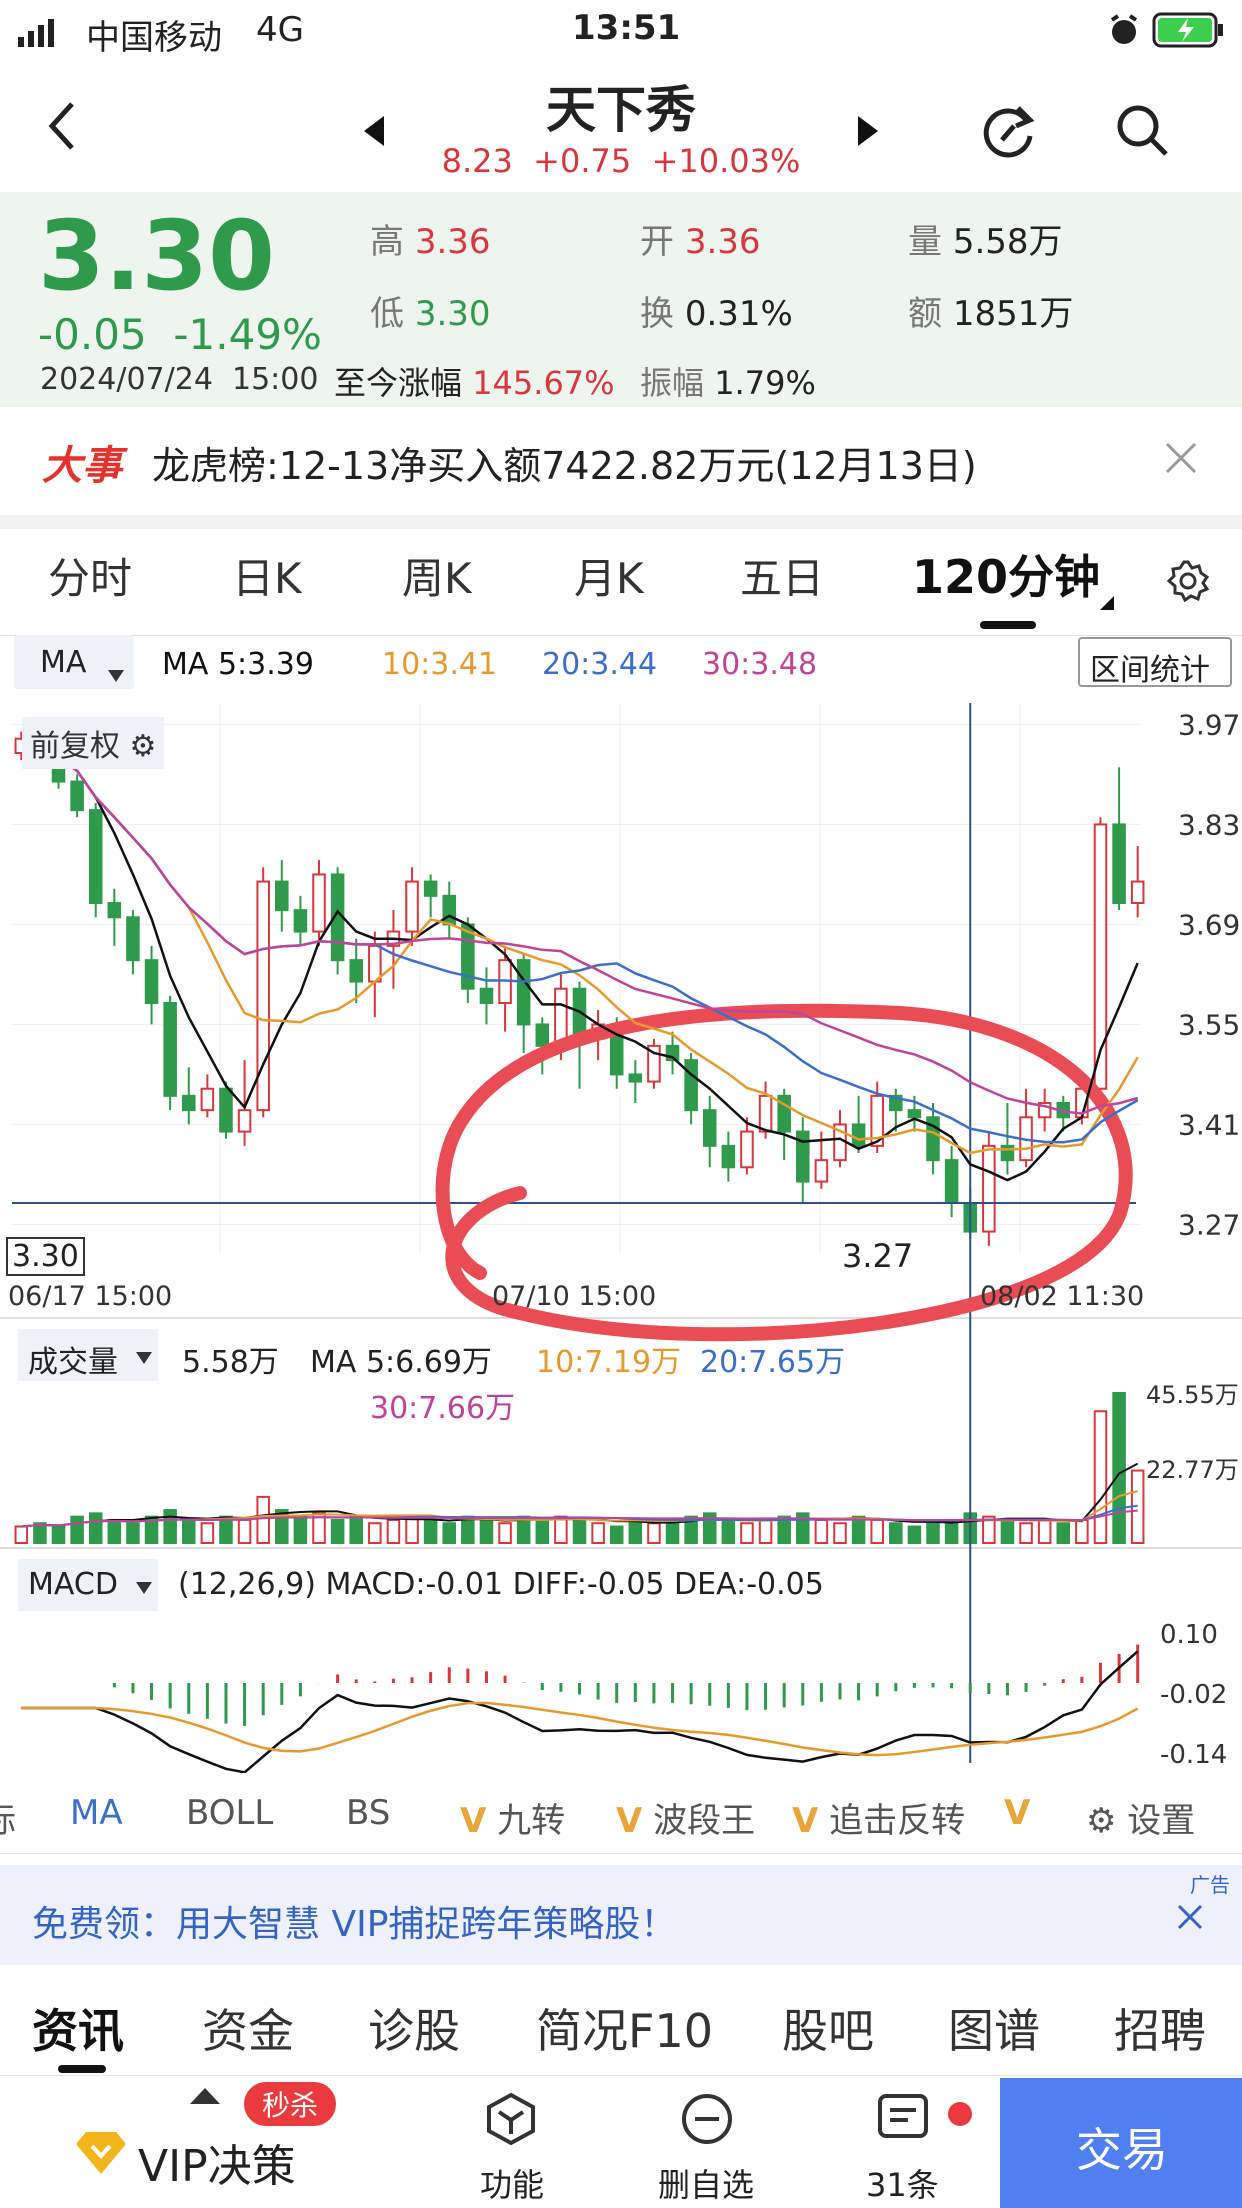 The height and width of the screenshot is (2208, 1242). What do you see at coordinates (1193, 1695) in the screenshot?
I see `macd-tick-label: -0.02` at bounding box center [1193, 1695].